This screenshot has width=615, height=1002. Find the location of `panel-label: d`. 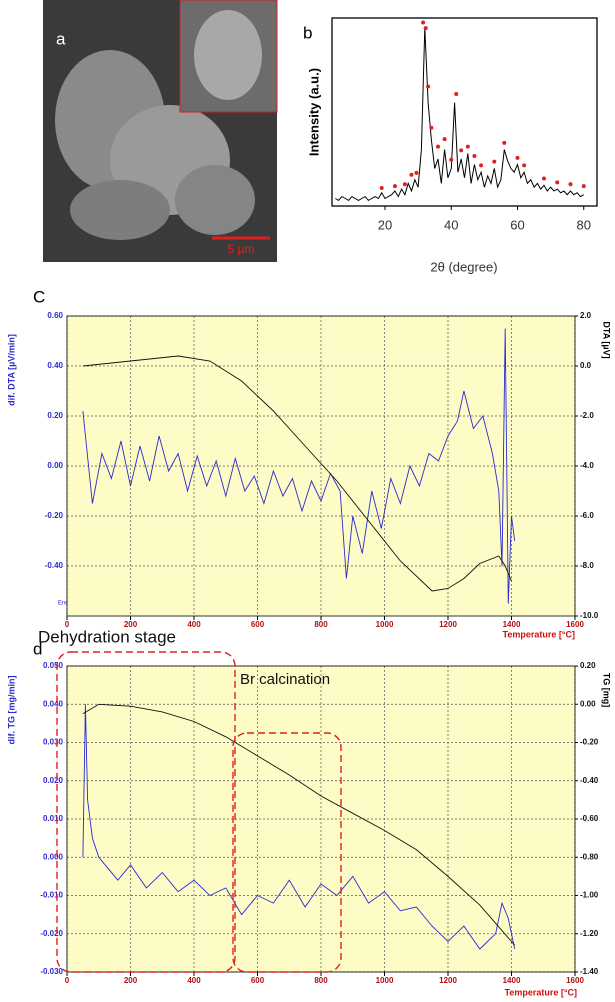

panel-label: d is located at coordinates (37, 648).